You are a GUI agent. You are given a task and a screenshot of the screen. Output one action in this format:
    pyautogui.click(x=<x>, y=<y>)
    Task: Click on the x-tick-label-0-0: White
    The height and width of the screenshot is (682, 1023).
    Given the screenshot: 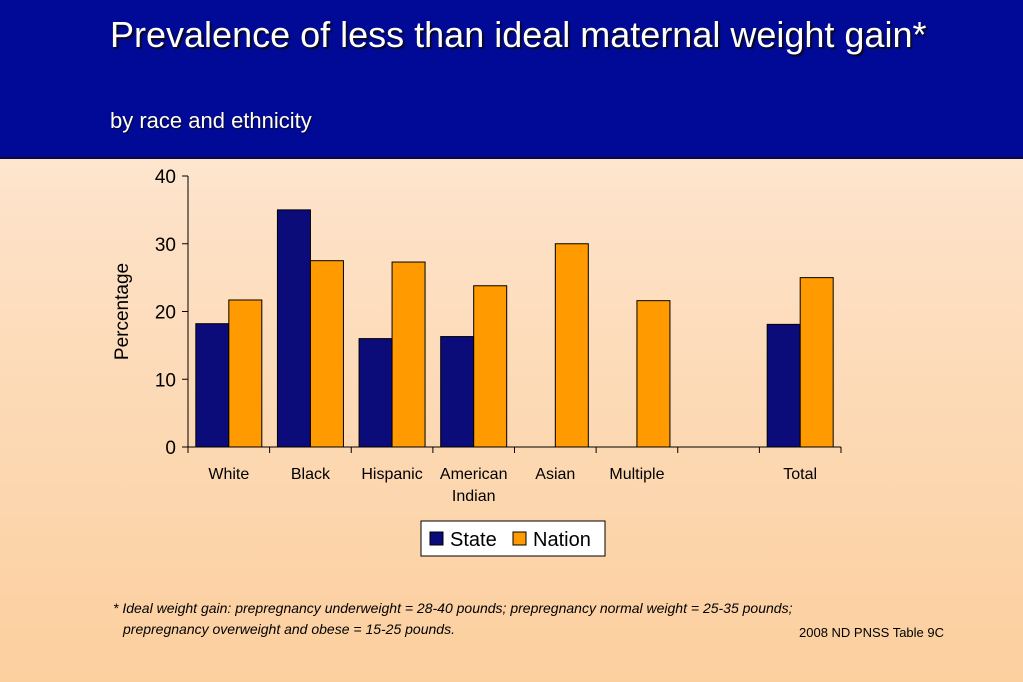 What is the action you would take?
    pyautogui.click(x=228, y=474)
    